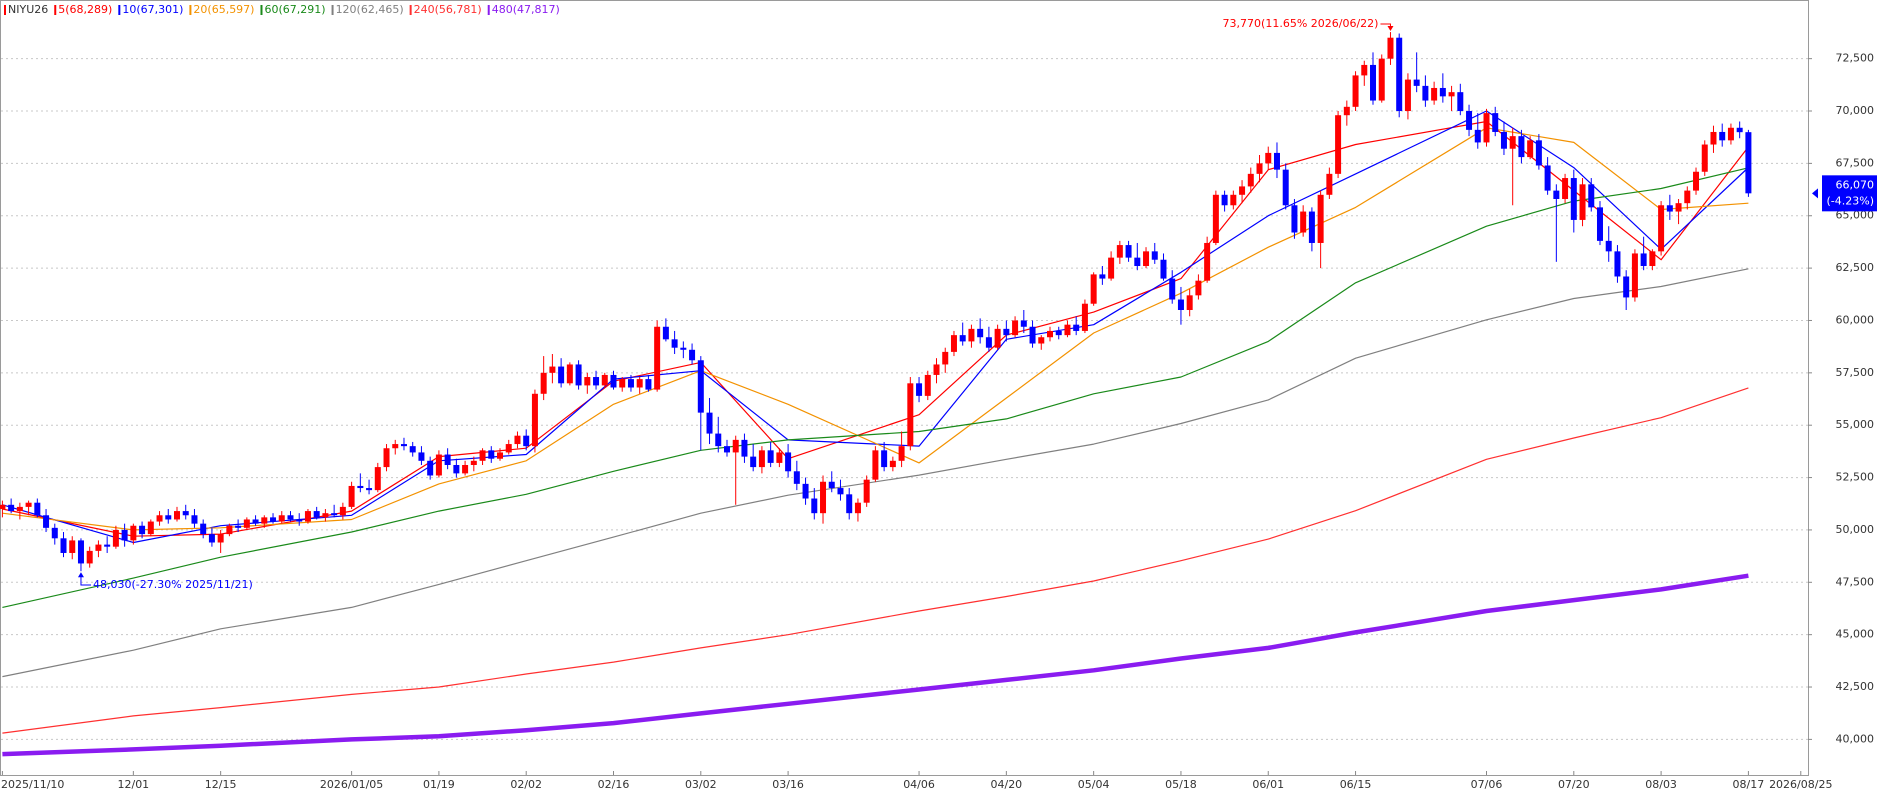 Image resolution: width=1877 pixels, height=793 pixels. I want to click on x-tick-label: 08/17, so click(1749, 784).